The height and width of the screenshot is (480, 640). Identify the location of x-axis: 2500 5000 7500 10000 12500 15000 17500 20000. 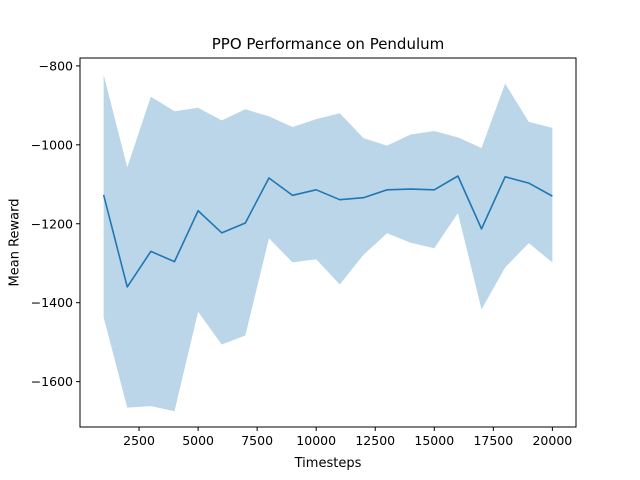
(347, 437).